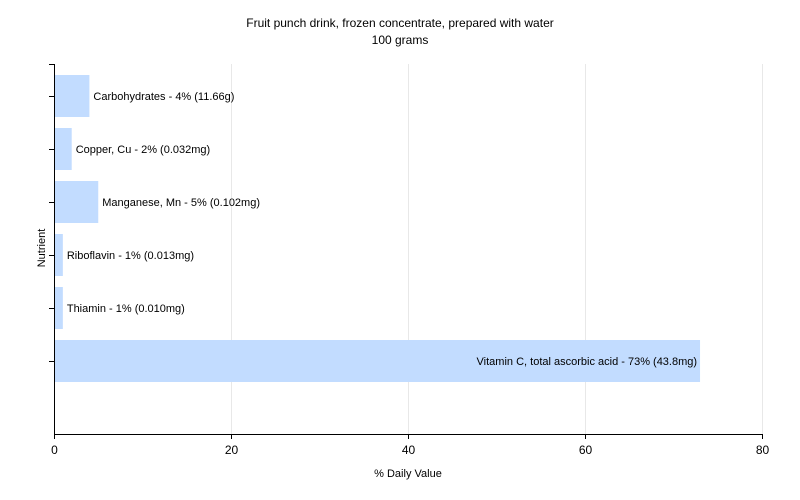 This screenshot has height=500, width=800. I want to click on bar-data-label: Copper, Cu - 2% (0.032mg), so click(143, 150).